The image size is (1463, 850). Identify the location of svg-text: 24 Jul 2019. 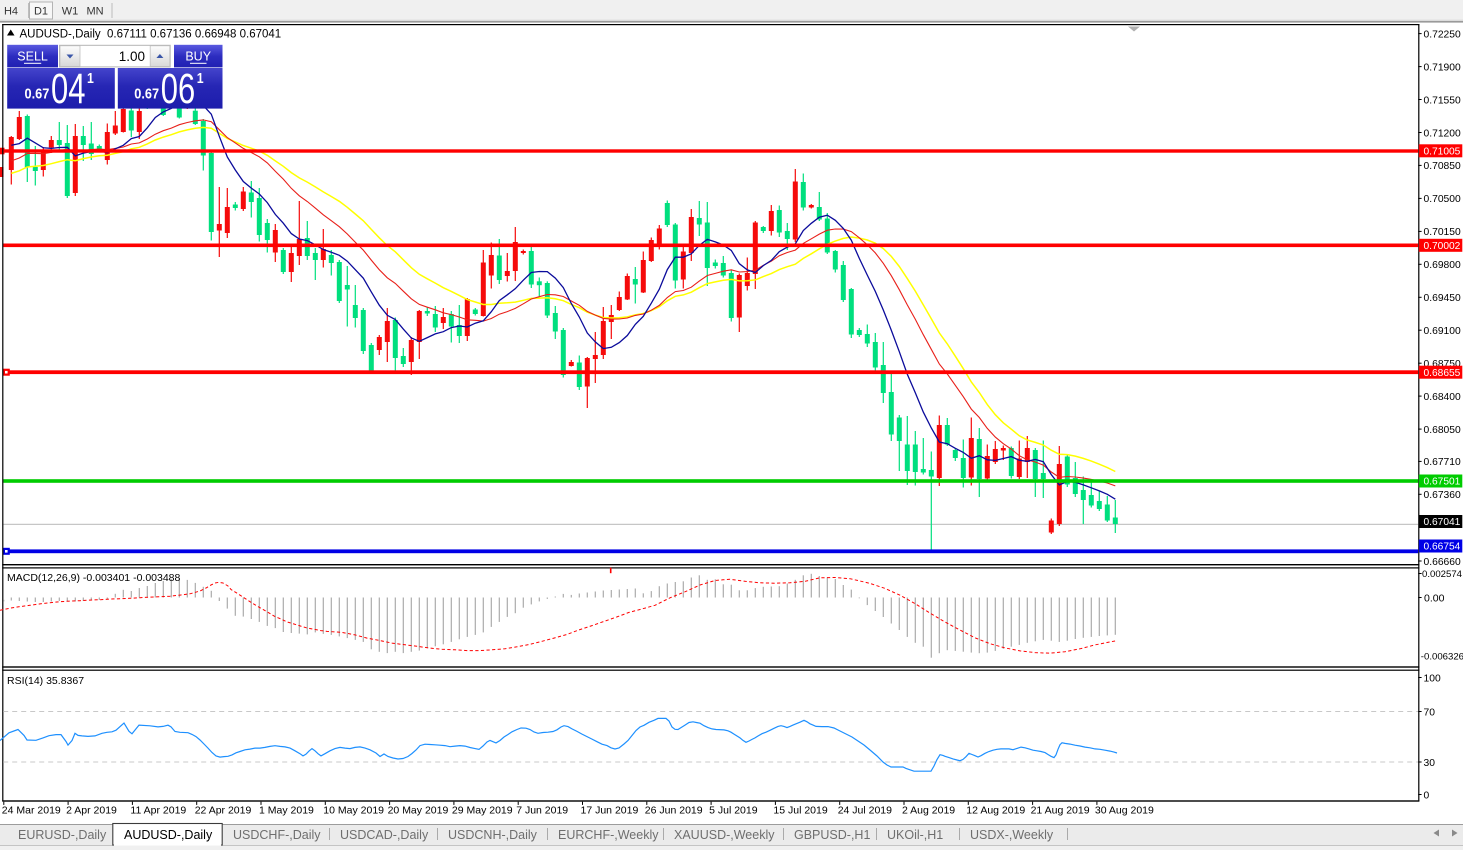
(865, 811).